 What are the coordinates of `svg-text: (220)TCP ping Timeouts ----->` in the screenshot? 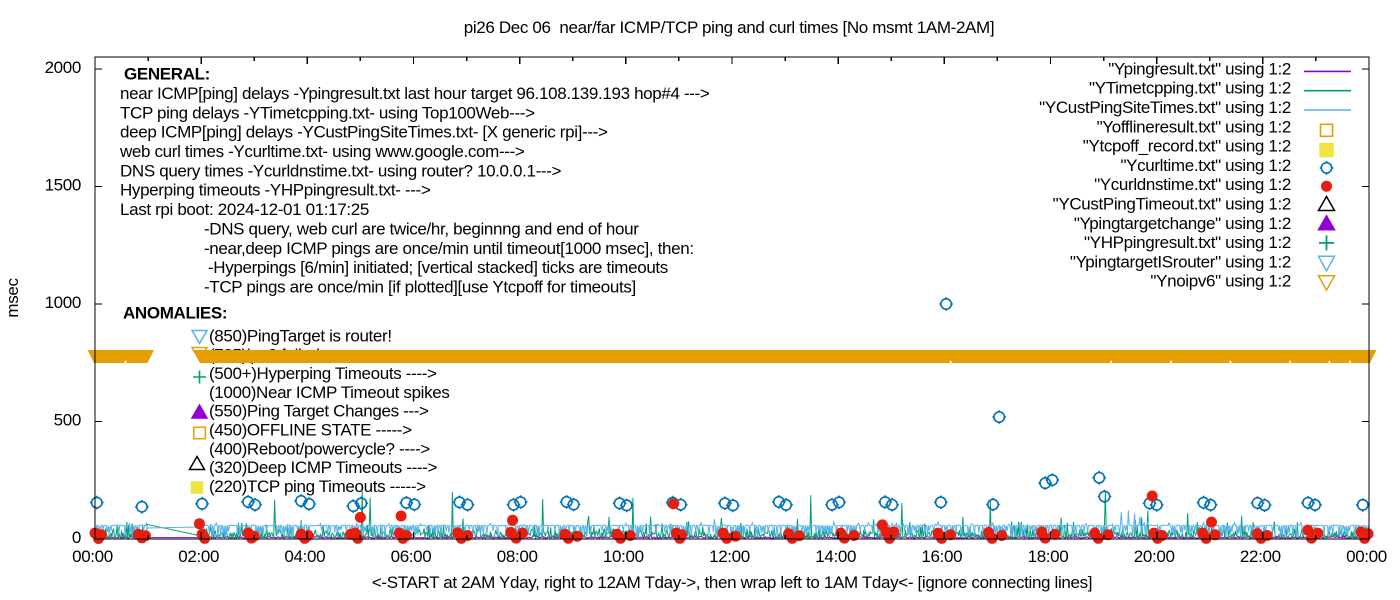 It's located at (317, 486).